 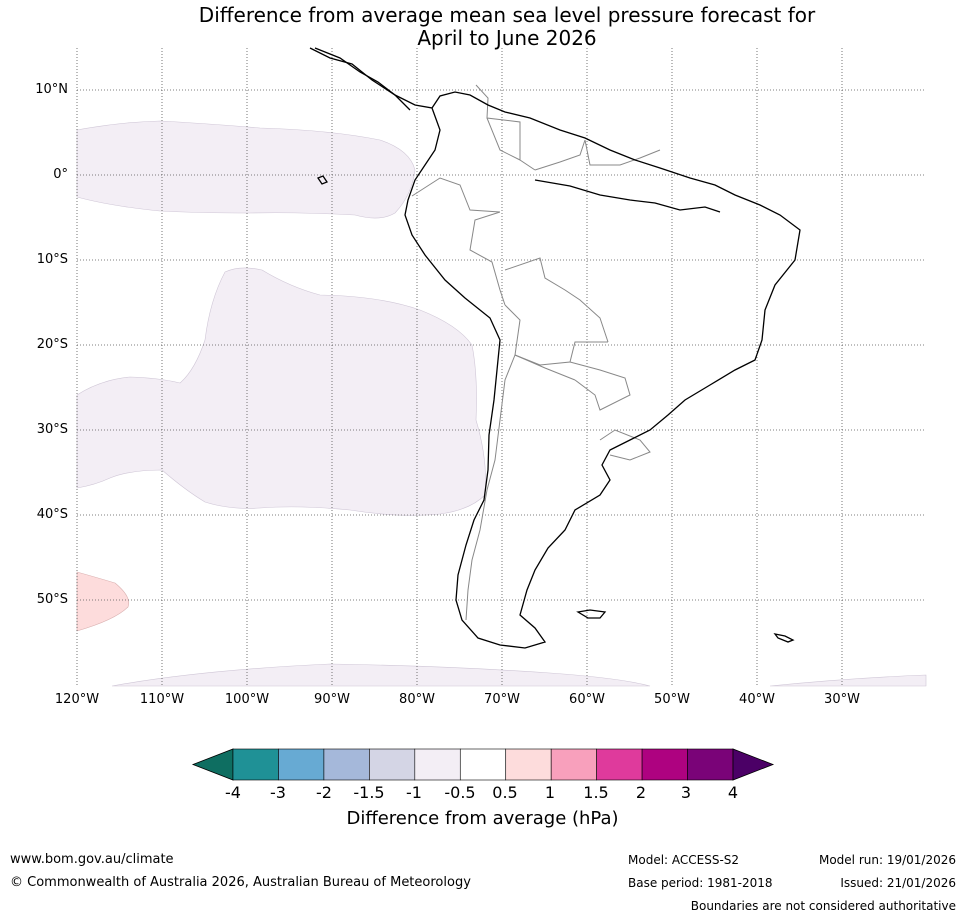 I want to click on coastline-galapagos, so click(x=322, y=180).